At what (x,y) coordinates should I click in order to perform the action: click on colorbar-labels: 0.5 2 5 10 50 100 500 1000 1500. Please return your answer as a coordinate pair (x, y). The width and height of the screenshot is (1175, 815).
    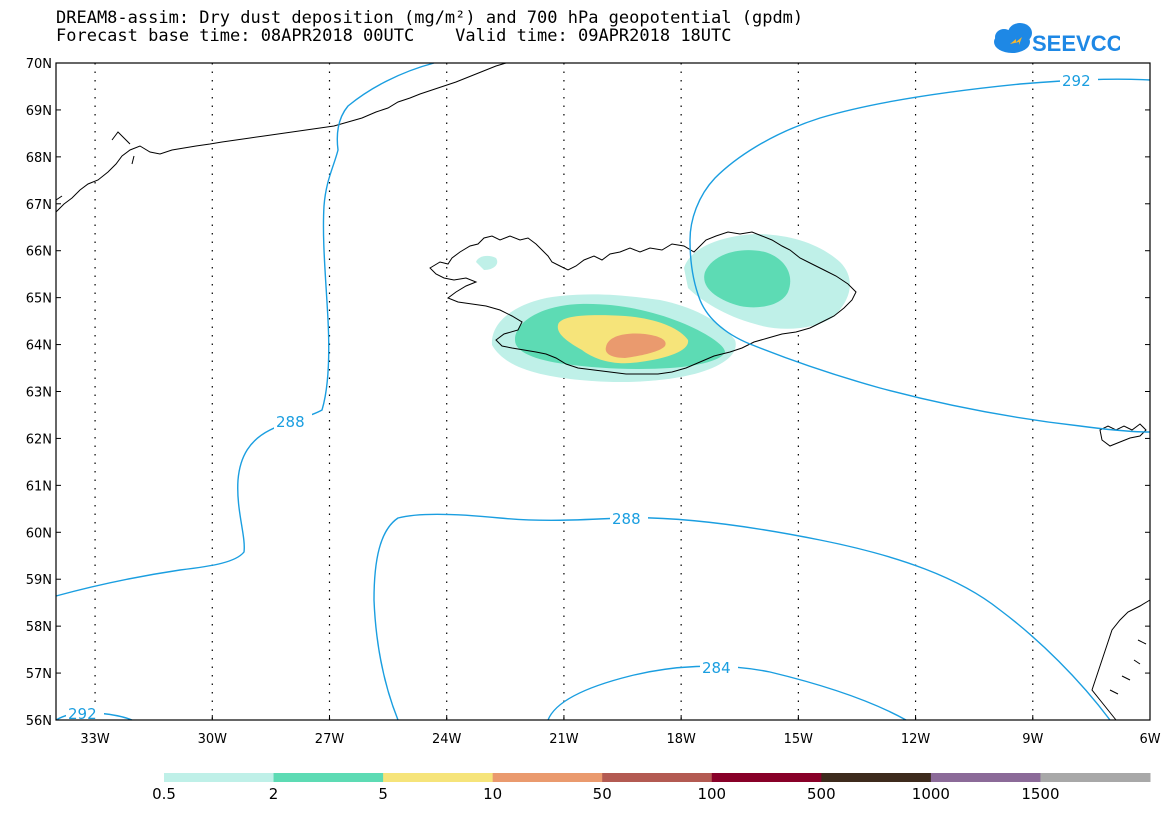
    Looking at the image, I should click on (605, 794).